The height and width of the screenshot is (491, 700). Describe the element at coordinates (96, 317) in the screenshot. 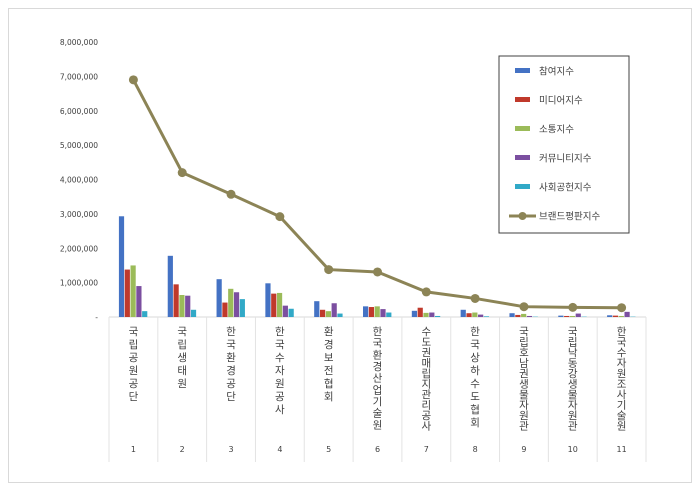

I see `y-tick-label: -` at that location.